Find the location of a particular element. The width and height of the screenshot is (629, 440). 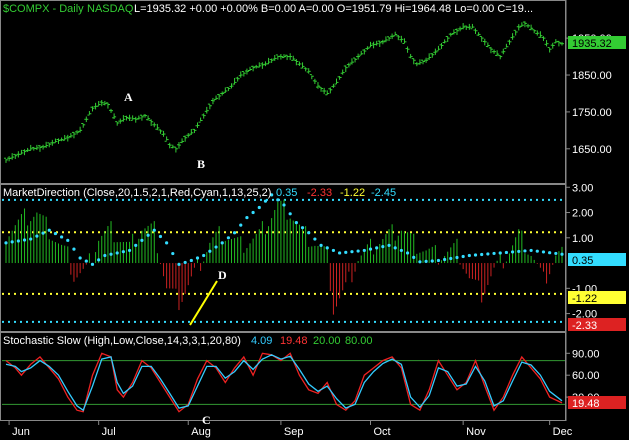

price-header-exchange: NASDAQ is located at coordinates (110, 9).